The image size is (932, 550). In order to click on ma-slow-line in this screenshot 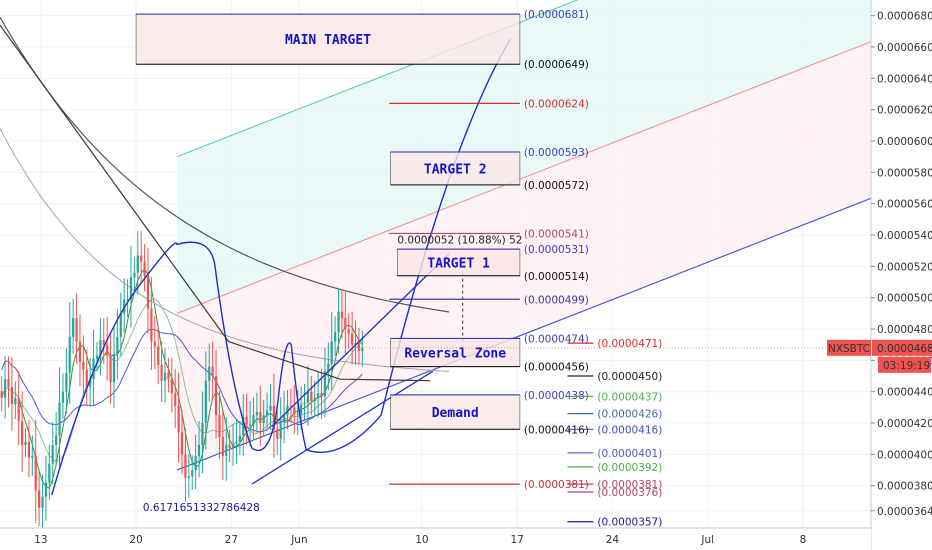, I will do `click(182, 380)`.